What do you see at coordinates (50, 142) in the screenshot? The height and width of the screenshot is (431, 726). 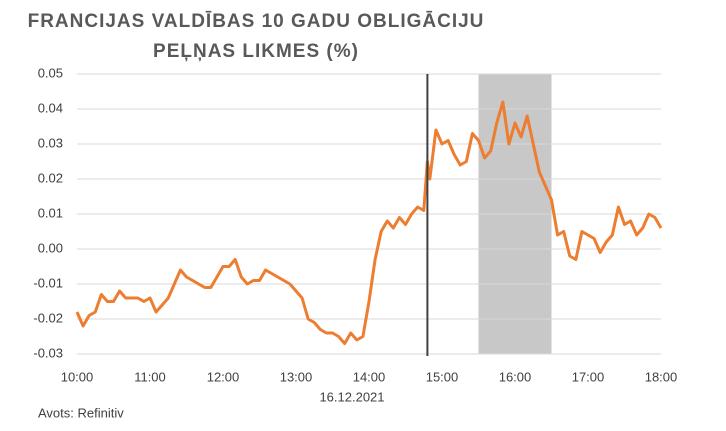 I see `y-tick-label: 0.03` at bounding box center [50, 142].